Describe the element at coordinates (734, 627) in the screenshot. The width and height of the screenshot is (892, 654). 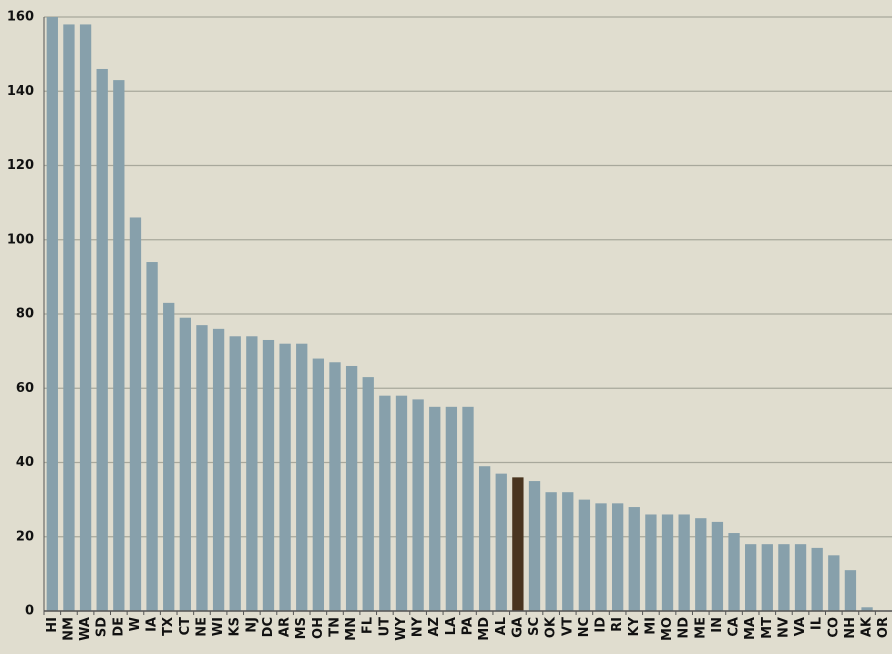
I see `x-tick-label: CA` at that location.